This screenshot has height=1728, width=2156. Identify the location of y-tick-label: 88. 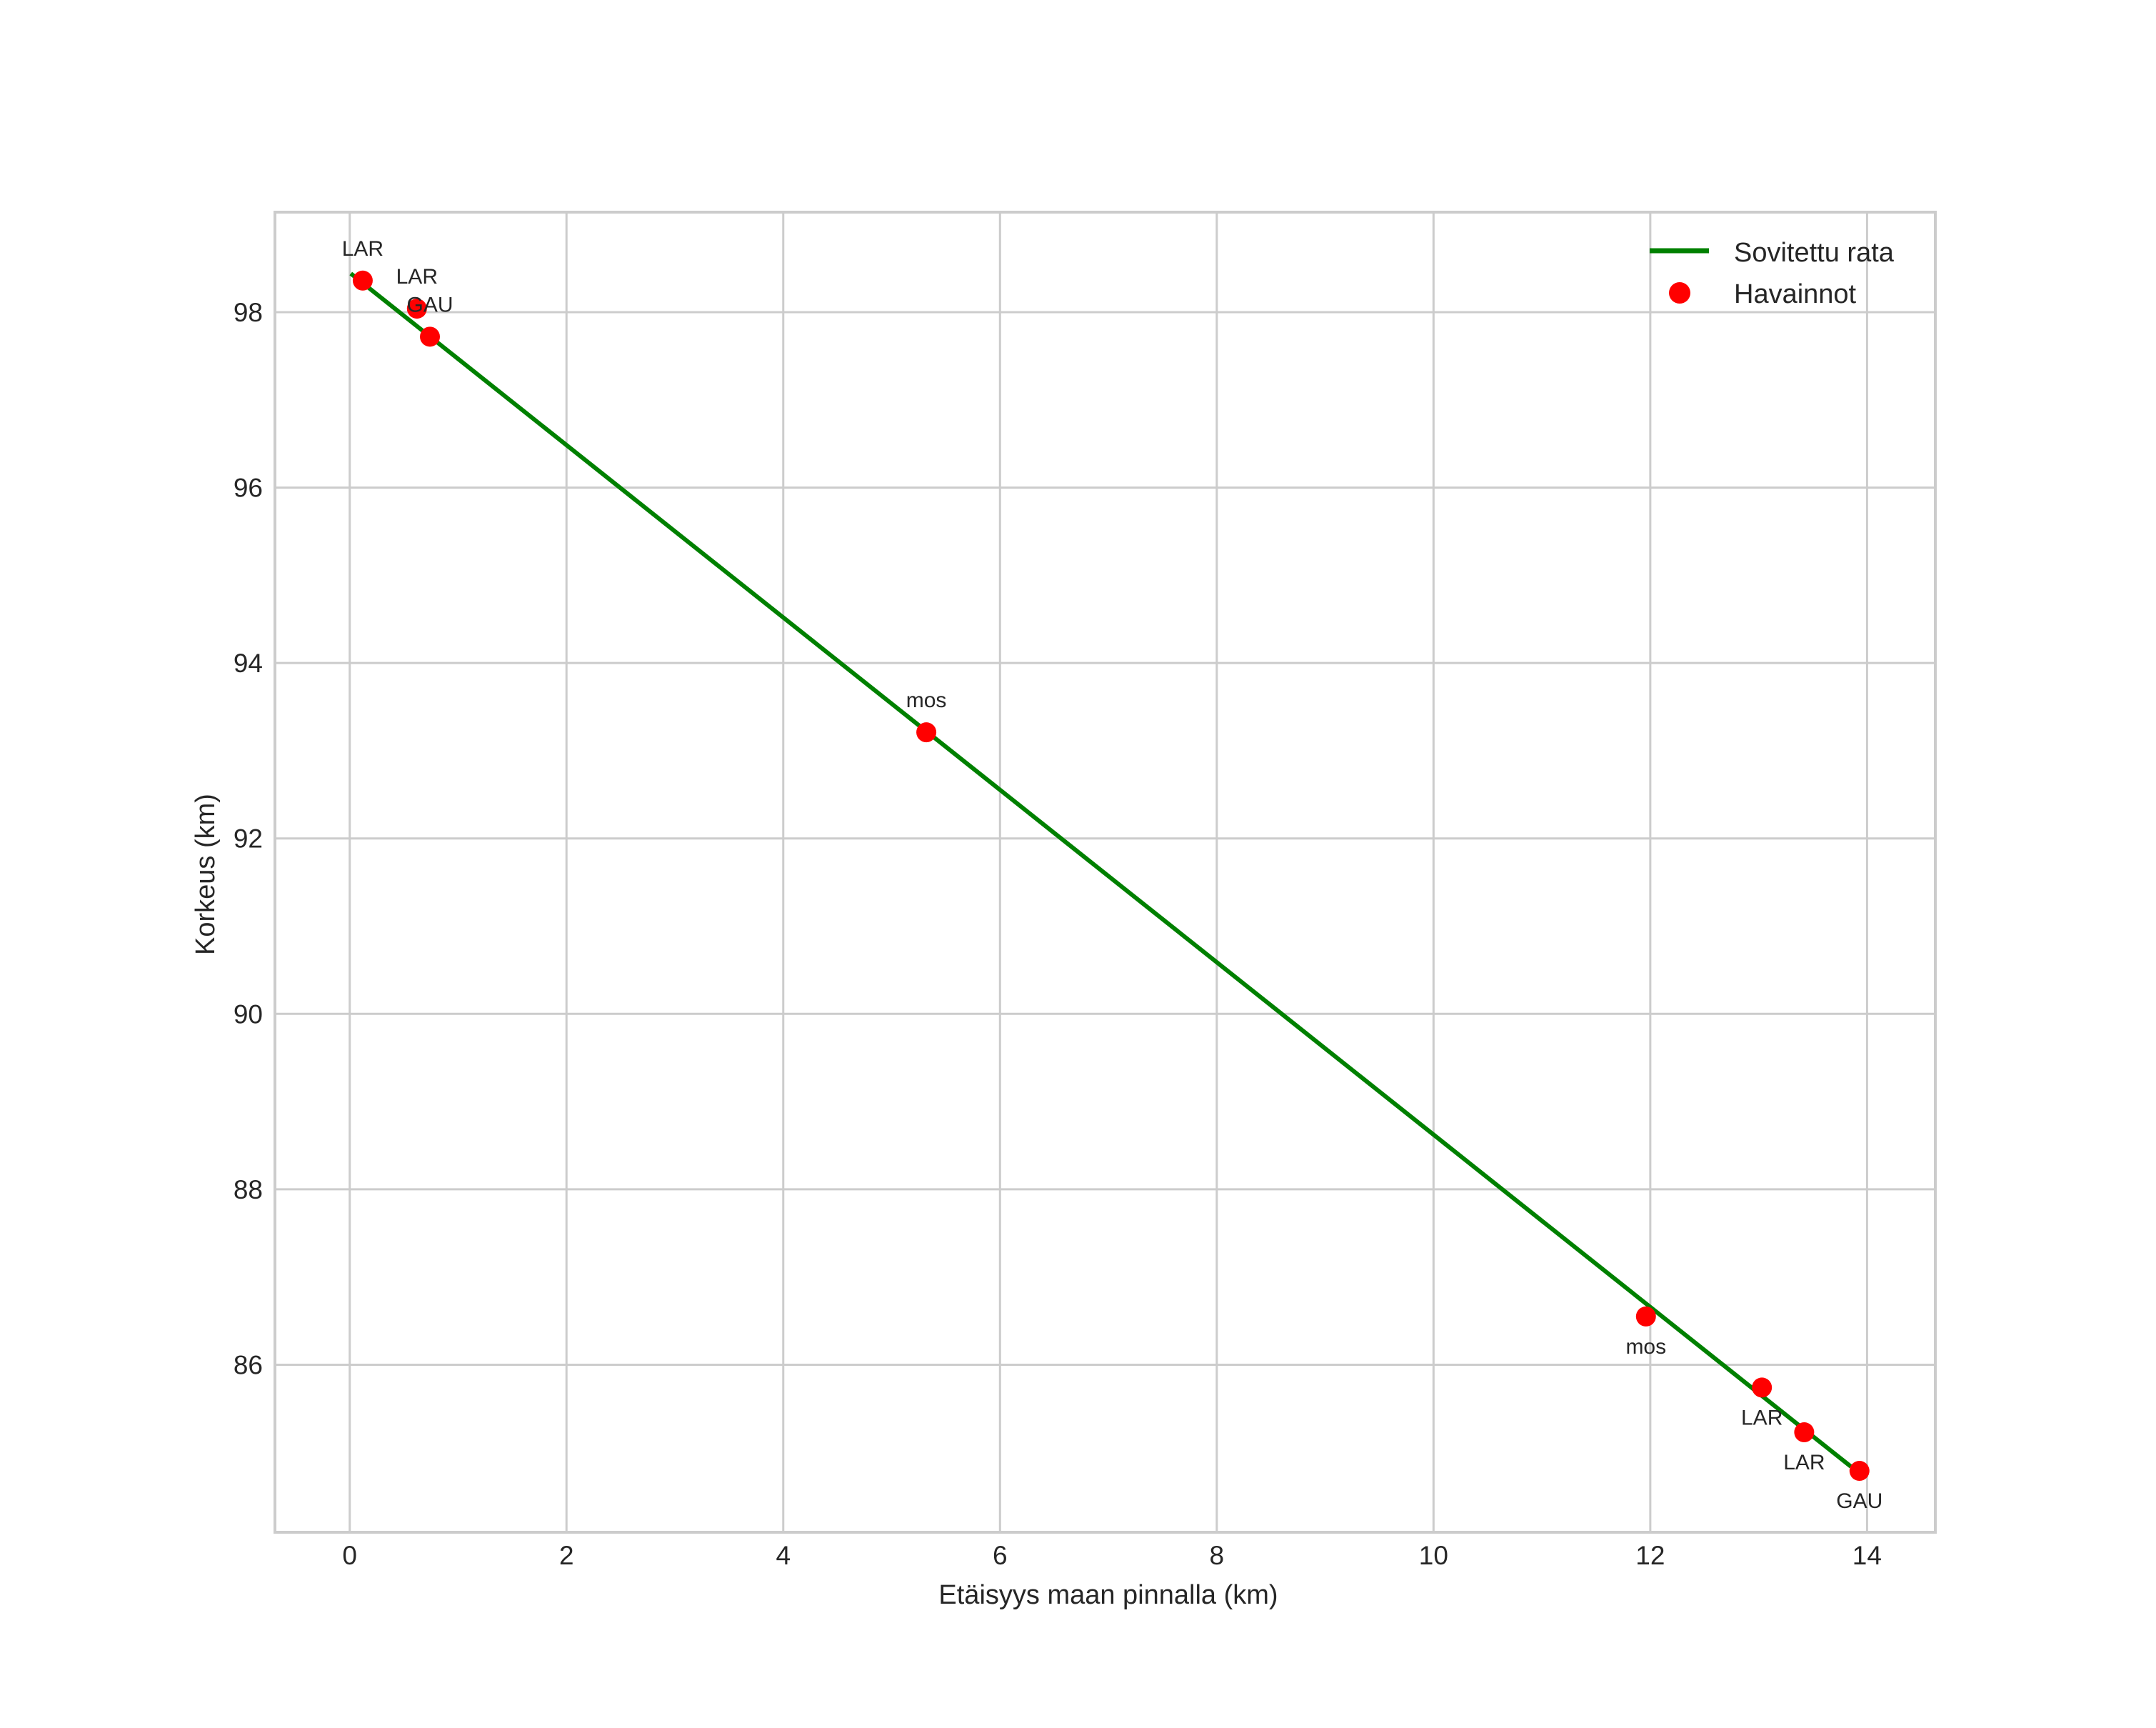
(249, 1189).